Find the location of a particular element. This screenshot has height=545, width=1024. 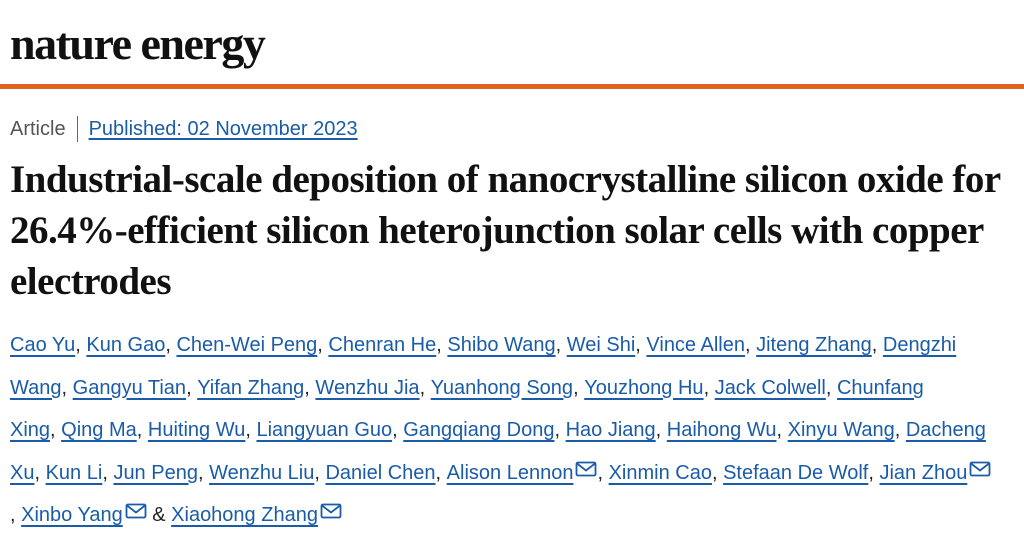

author-item: Haihong Wu, is located at coordinates (727, 430).